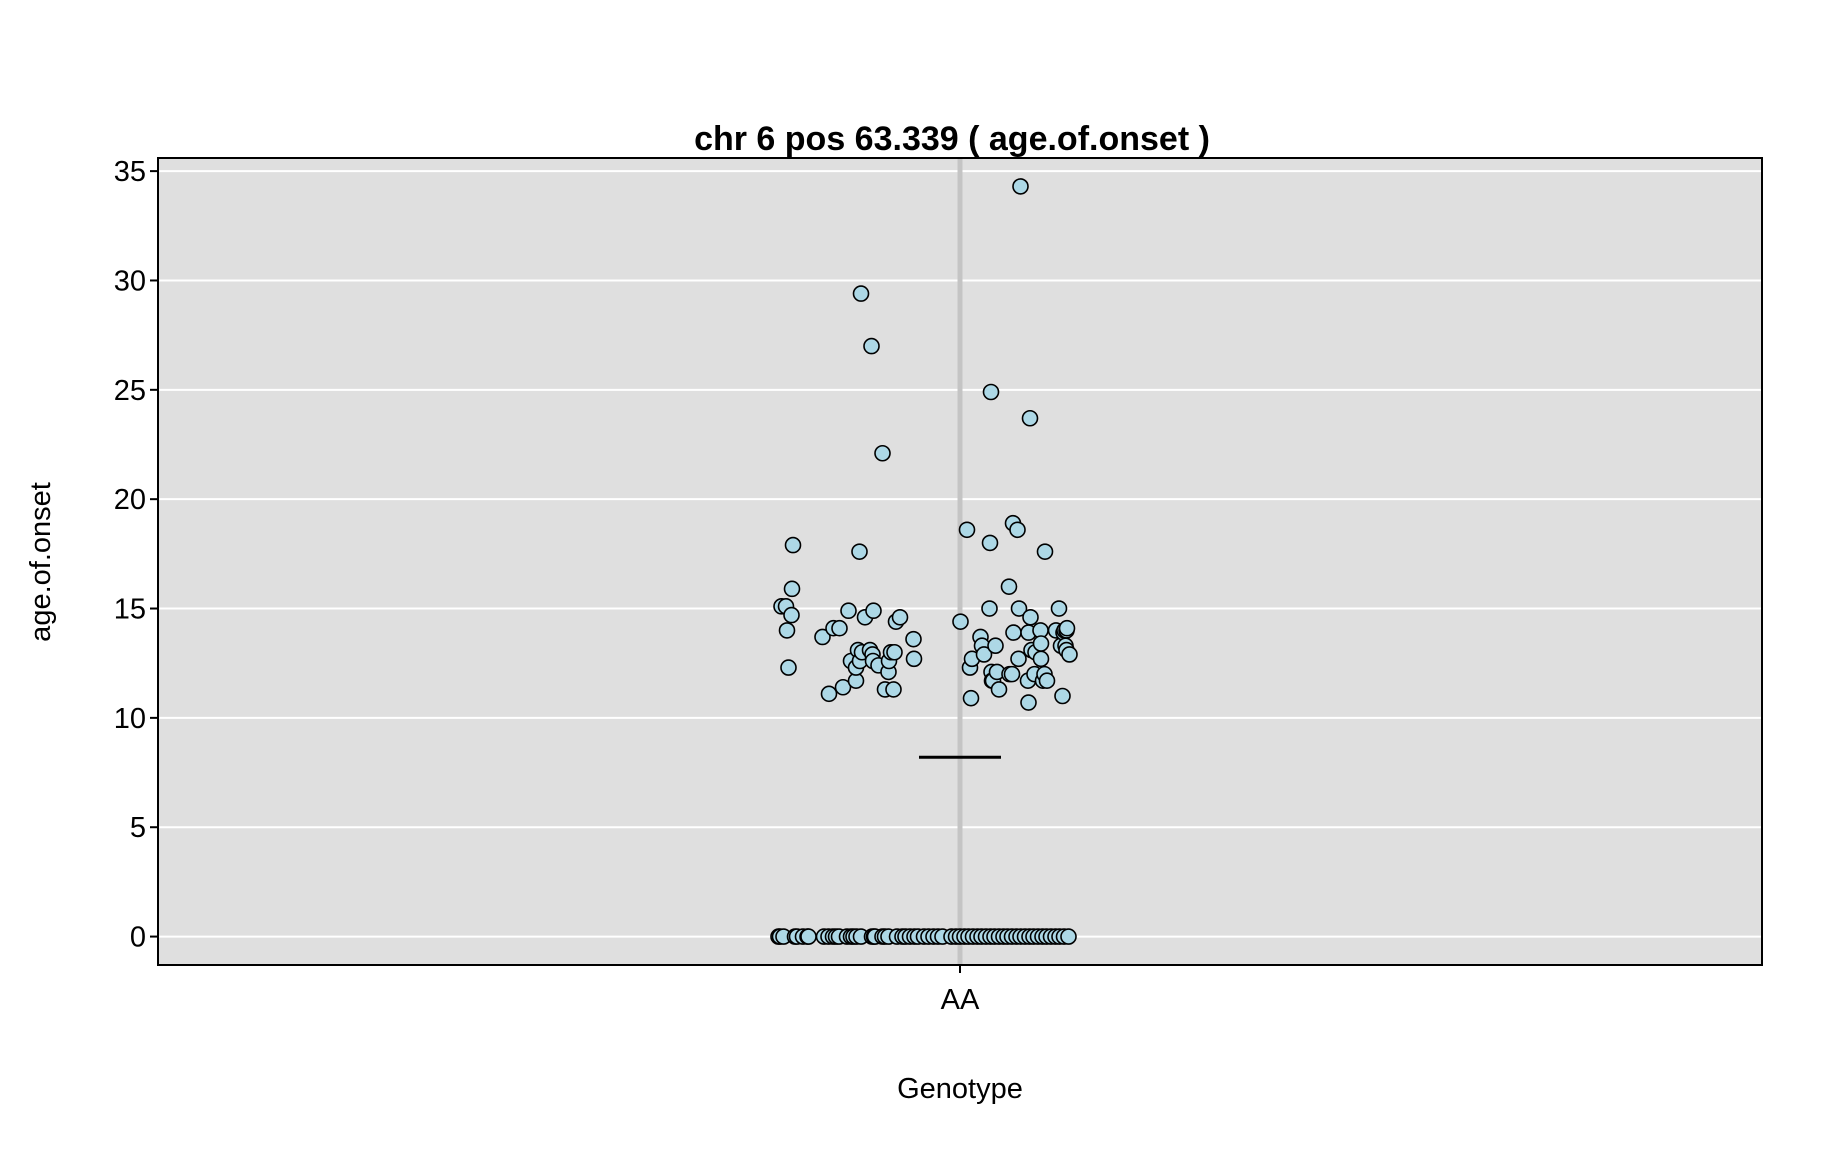 The width and height of the screenshot is (1824, 1152). What do you see at coordinates (924, 561) in the screenshot?
I see `data-points` at bounding box center [924, 561].